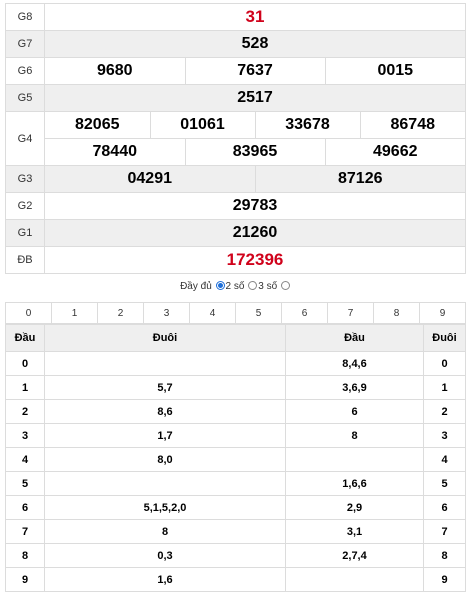  I want to click on digit-tab: 6, so click(304, 313).